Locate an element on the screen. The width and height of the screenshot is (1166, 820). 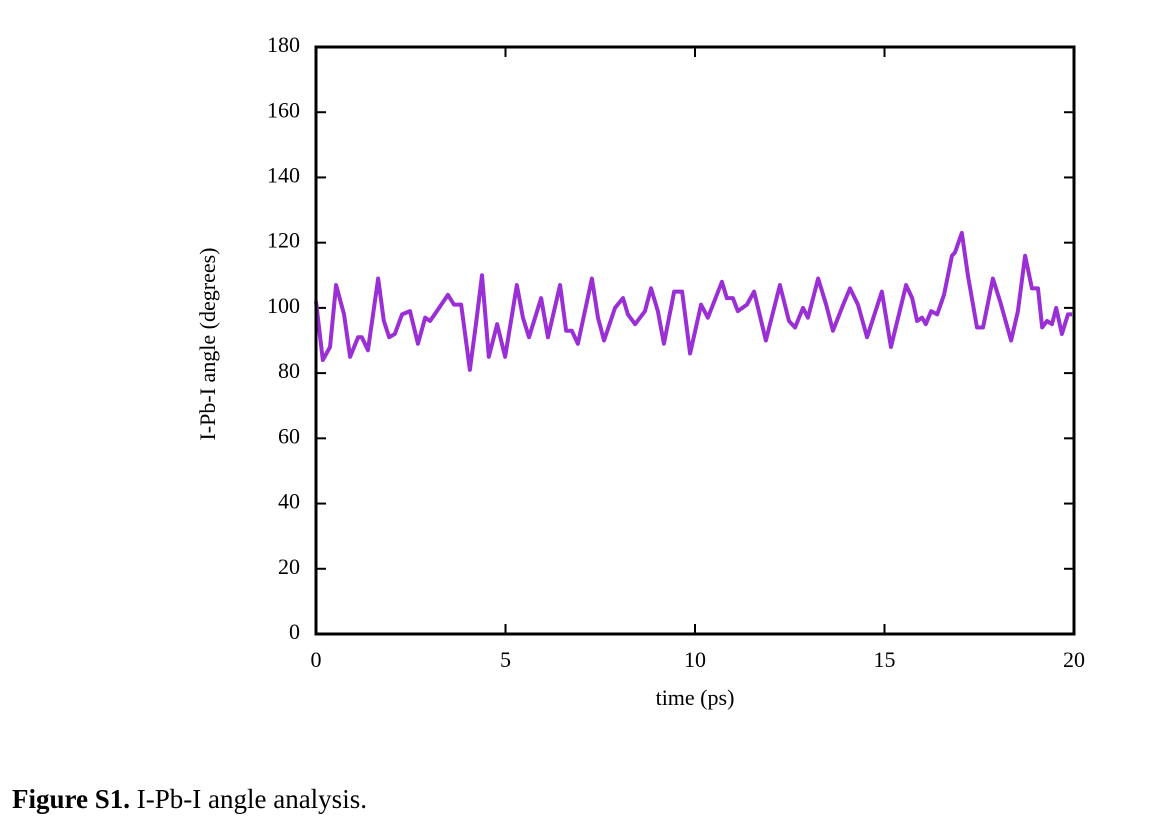
y-tick-label: 180 is located at coordinates (283, 44).